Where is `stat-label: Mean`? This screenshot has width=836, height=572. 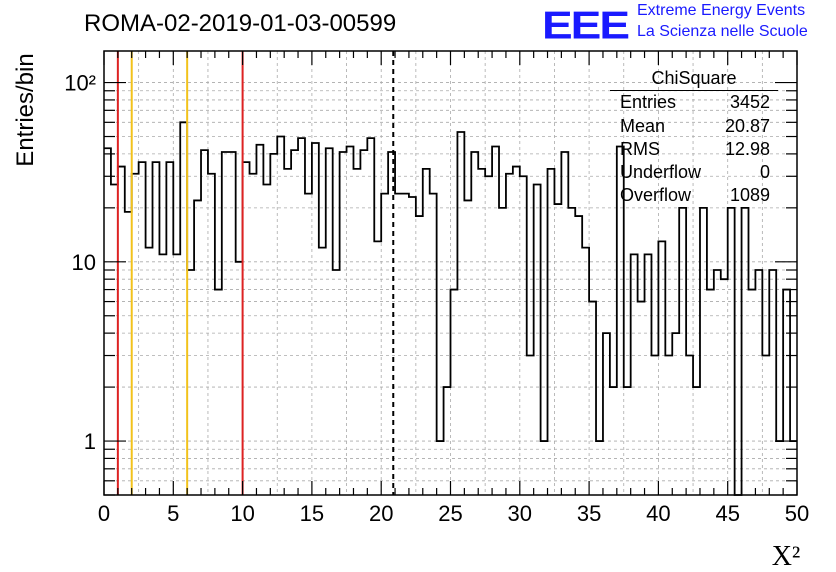
stat-label: Mean is located at coordinates (643, 126).